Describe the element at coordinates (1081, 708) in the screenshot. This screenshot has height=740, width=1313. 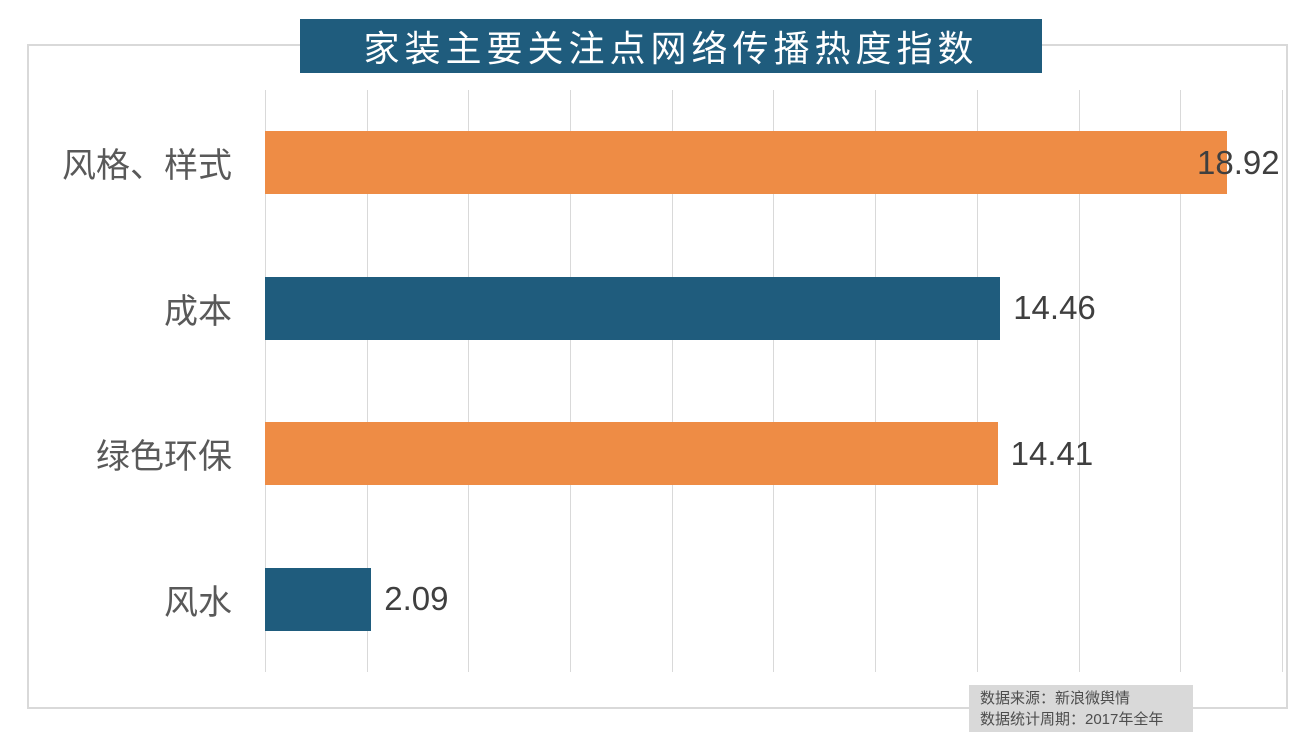
I see `source-note: 数据来源：新浪微舆情 数据统计周期：2017年全年` at that location.